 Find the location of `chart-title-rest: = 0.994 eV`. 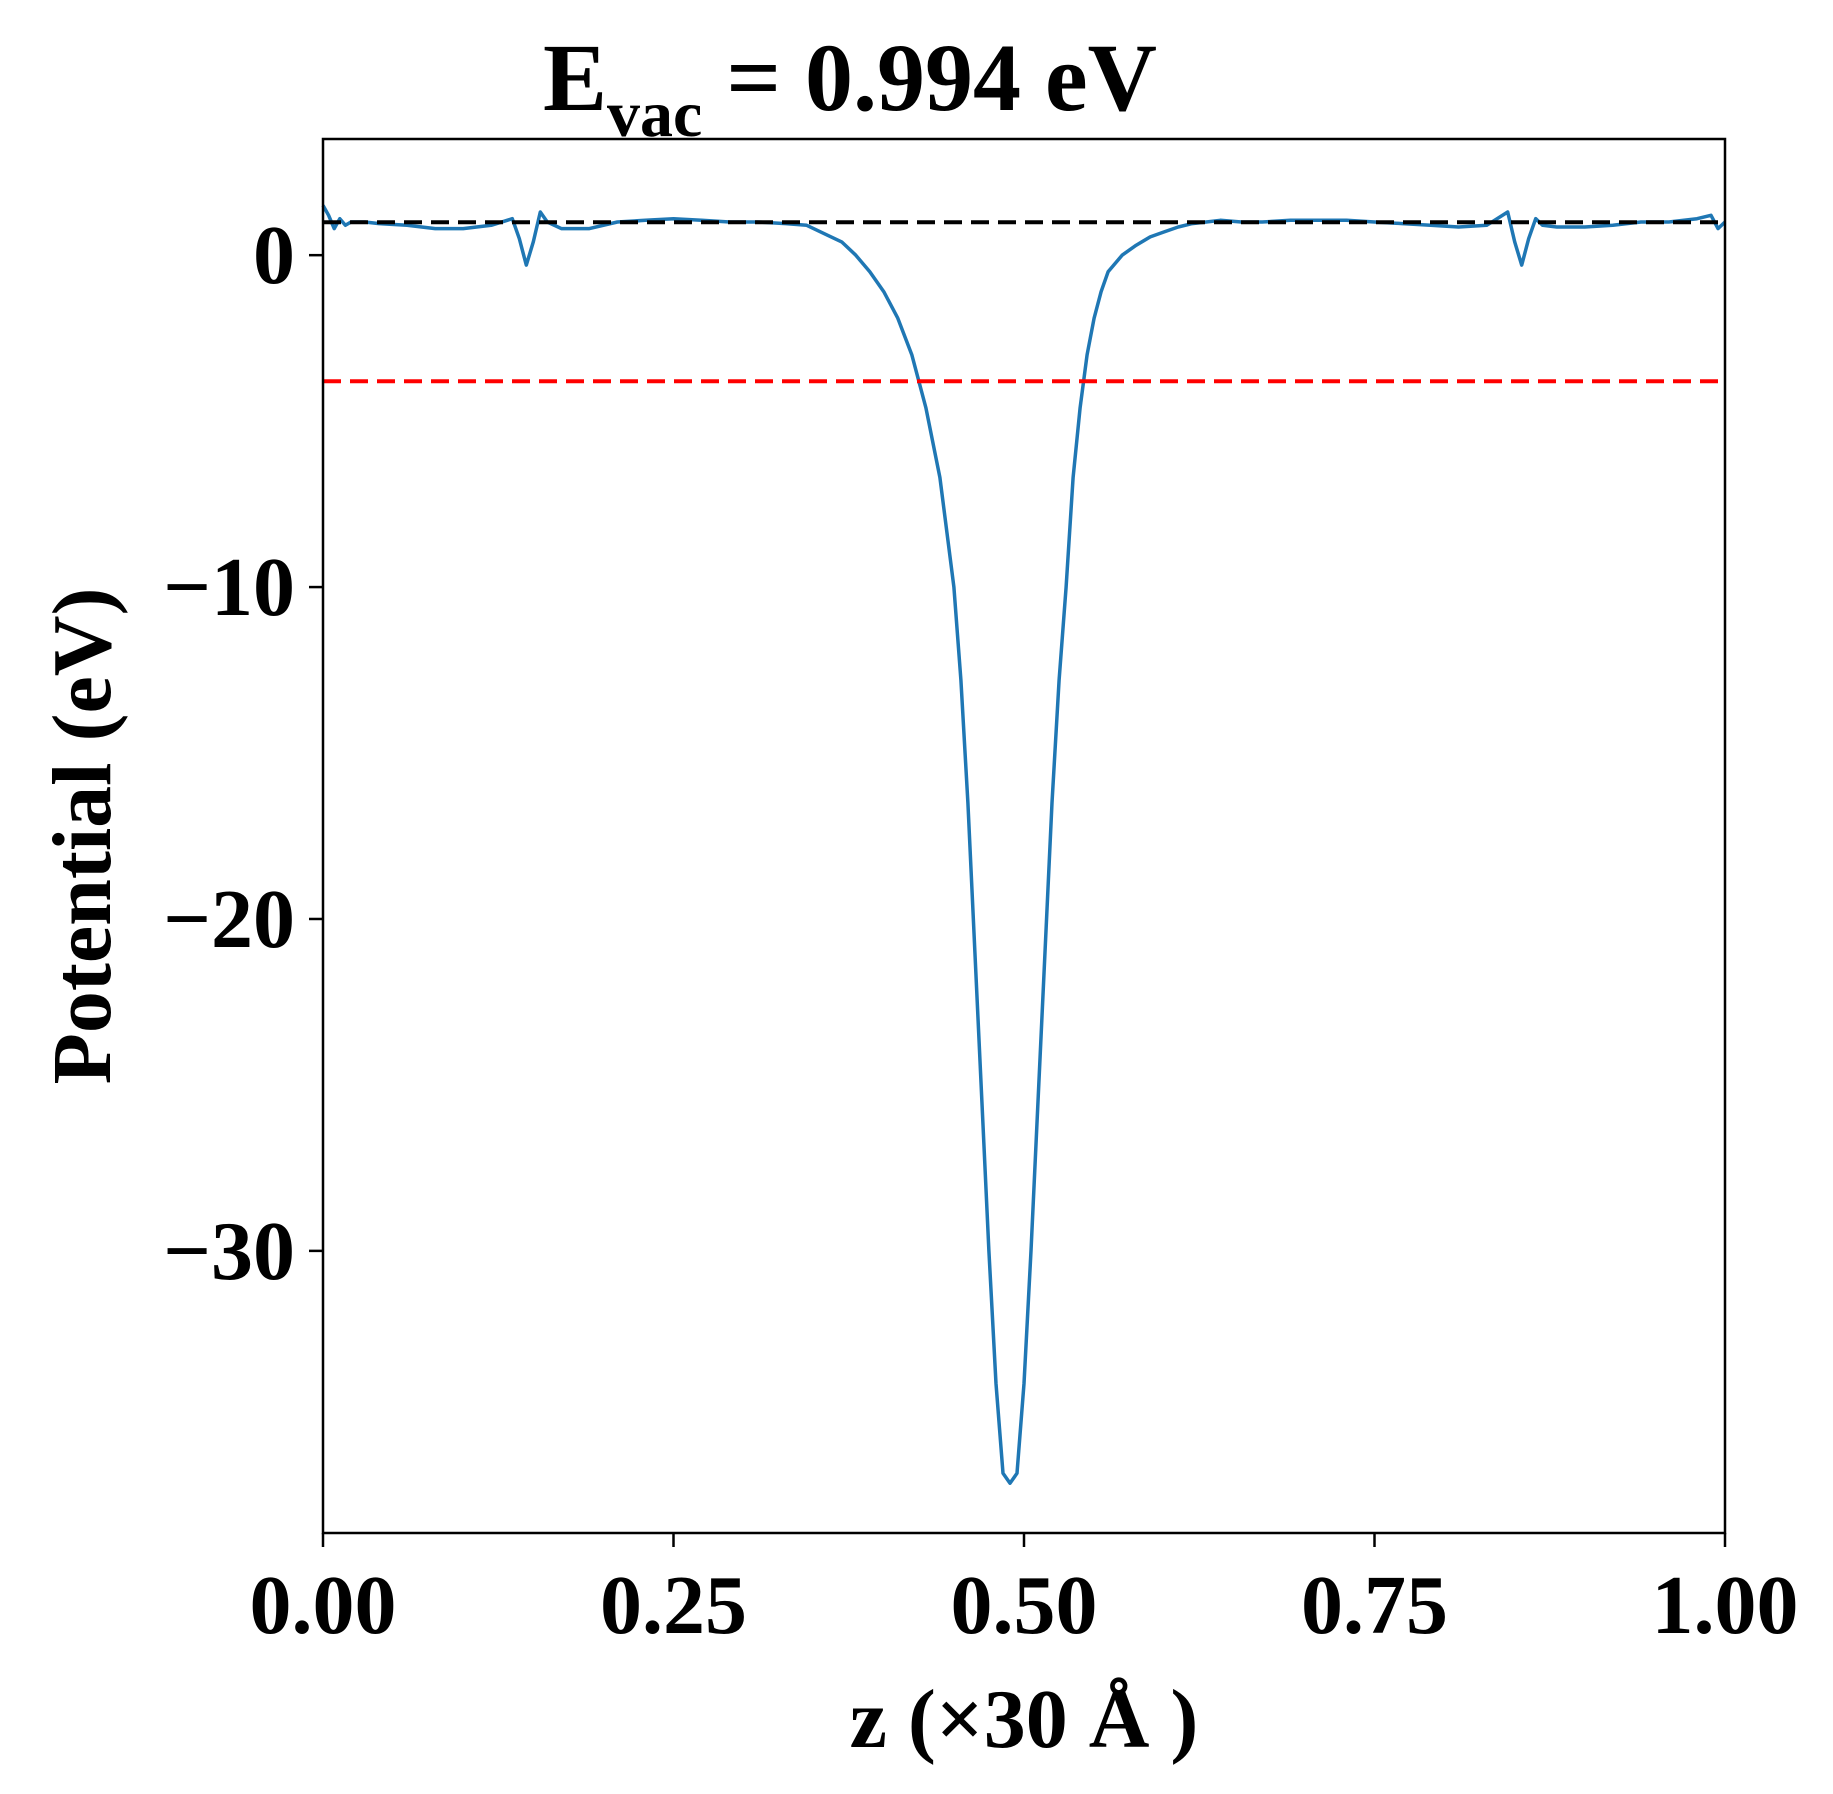

chart-title-rest: = 0.994 eV is located at coordinates (929, 77).